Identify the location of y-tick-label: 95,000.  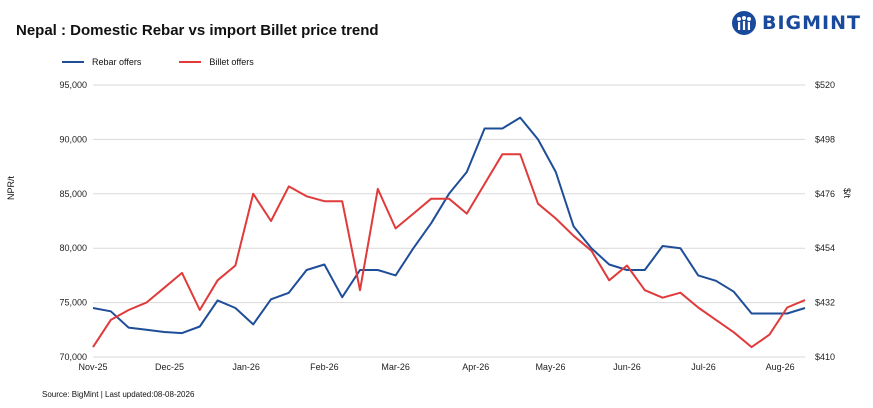
(73, 85).